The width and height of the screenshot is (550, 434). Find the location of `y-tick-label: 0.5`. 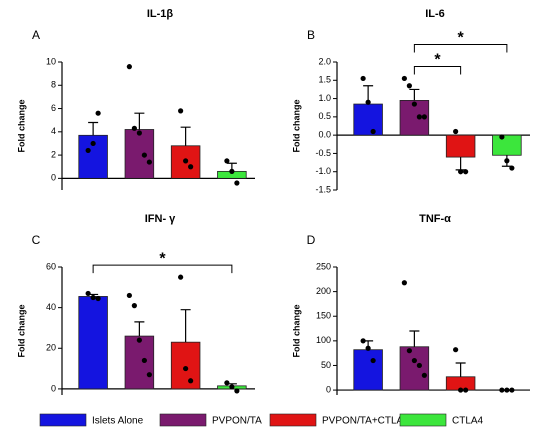

y-tick-label: 0.5 is located at coordinates (324, 116).